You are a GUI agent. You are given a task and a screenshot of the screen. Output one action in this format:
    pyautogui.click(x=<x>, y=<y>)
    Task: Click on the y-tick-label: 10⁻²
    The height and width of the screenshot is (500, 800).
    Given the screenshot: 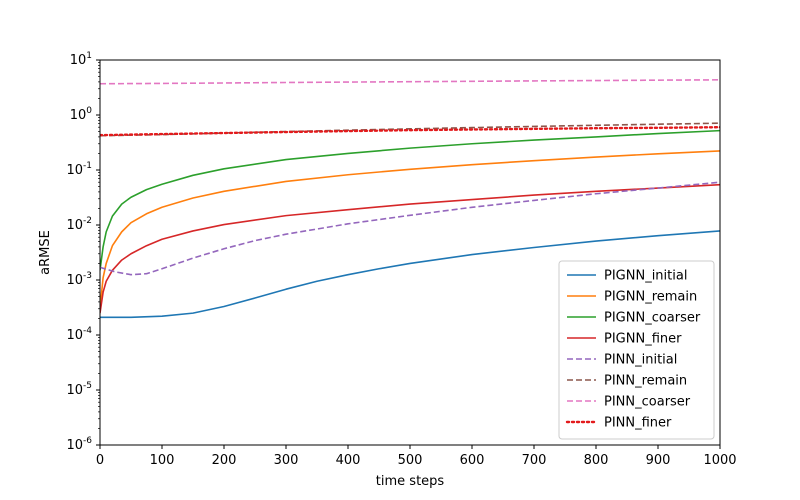 What is the action you would take?
    pyautogui.click(x=79, y=224)
    